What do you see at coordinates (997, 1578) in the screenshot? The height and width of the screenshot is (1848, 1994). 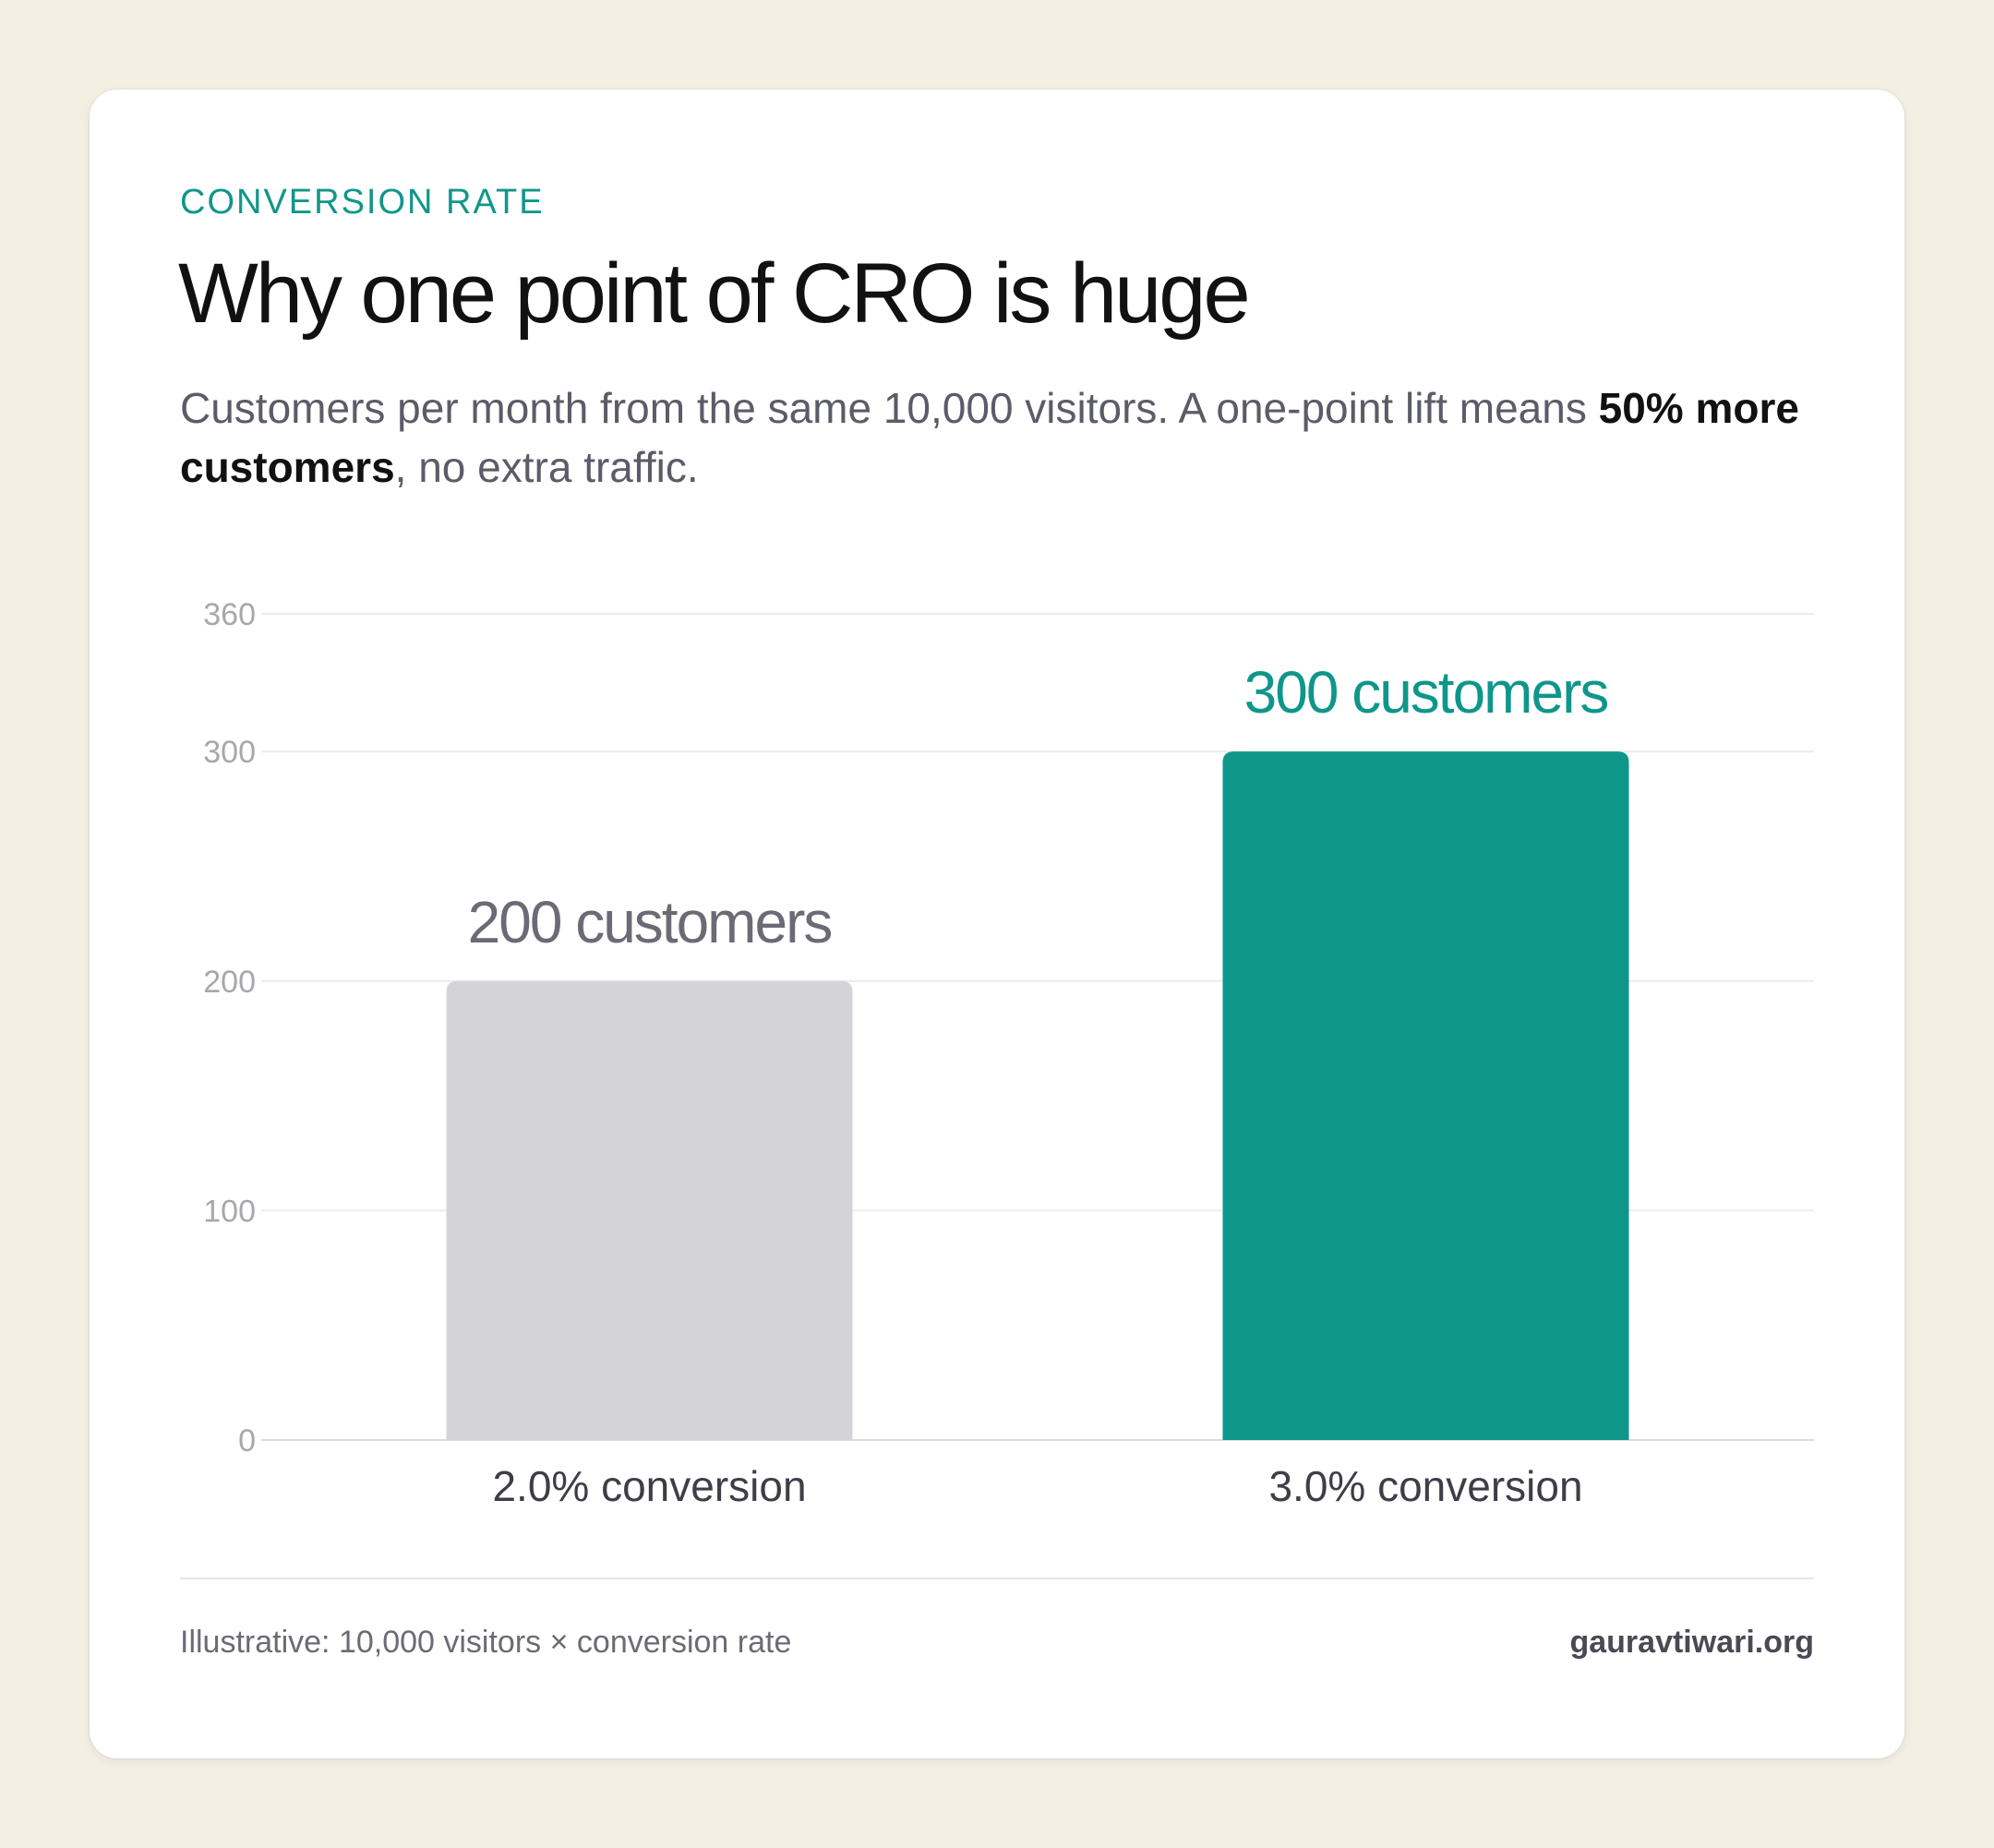 I see `footer-divider` at bounding box center [997, 1578].